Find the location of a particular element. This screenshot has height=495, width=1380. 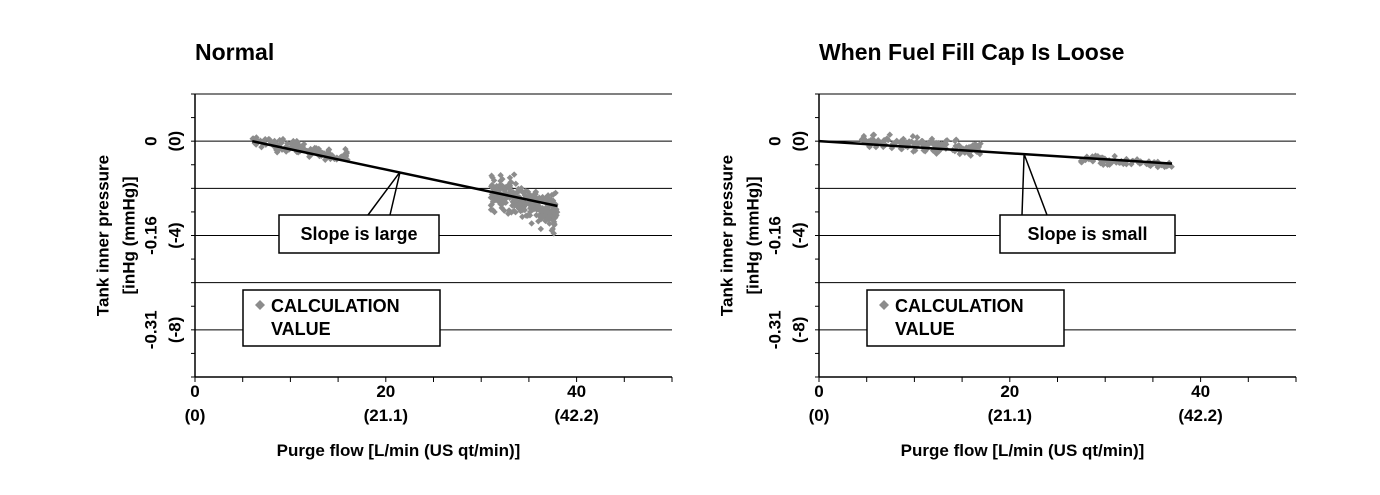

callout-text: Slope is large is located at coordinates (358, 234).